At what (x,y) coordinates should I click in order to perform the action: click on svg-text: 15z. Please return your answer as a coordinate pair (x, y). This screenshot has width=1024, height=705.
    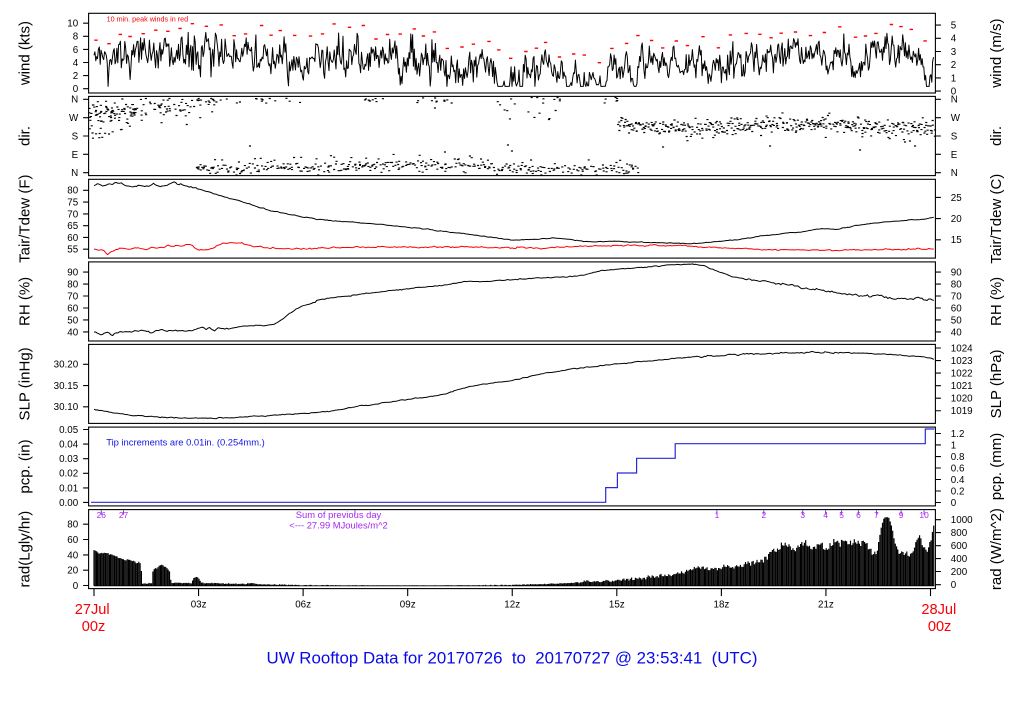
    Looking at the image, I should click on (617, 605).